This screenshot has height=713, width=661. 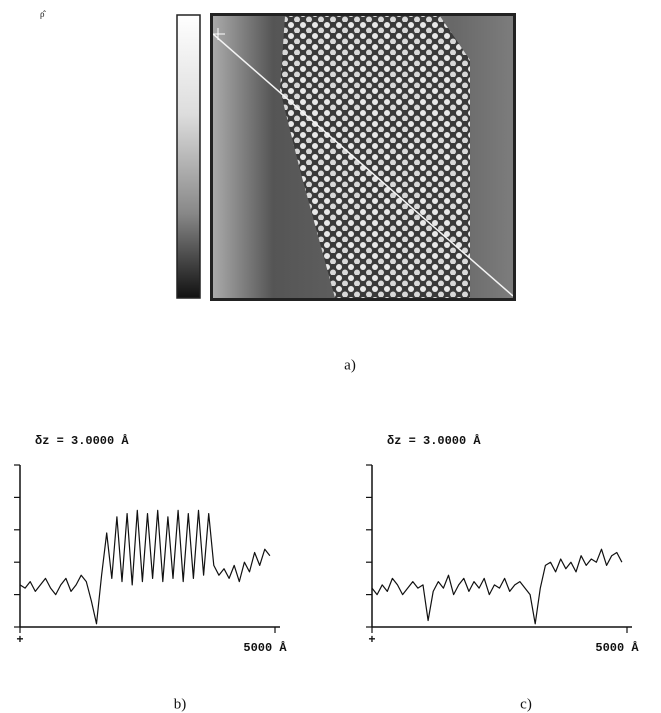 What do you see at coordinates (350, 365) in the screenshot?
I see `panel-label: a)` at bounding box center [350, 365].